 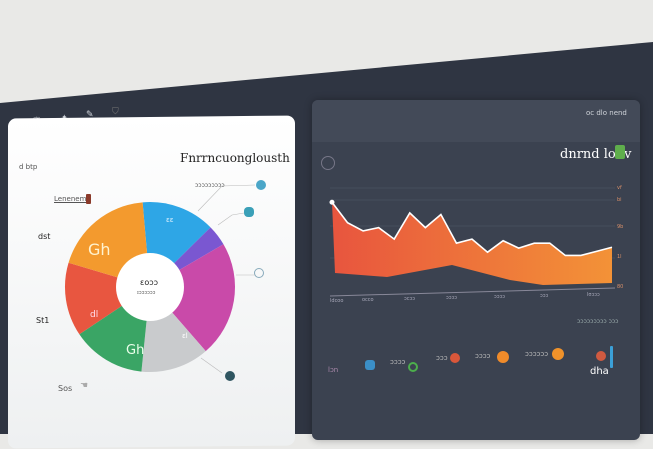 I want to click on area-fill, so click(x=472, y=243).